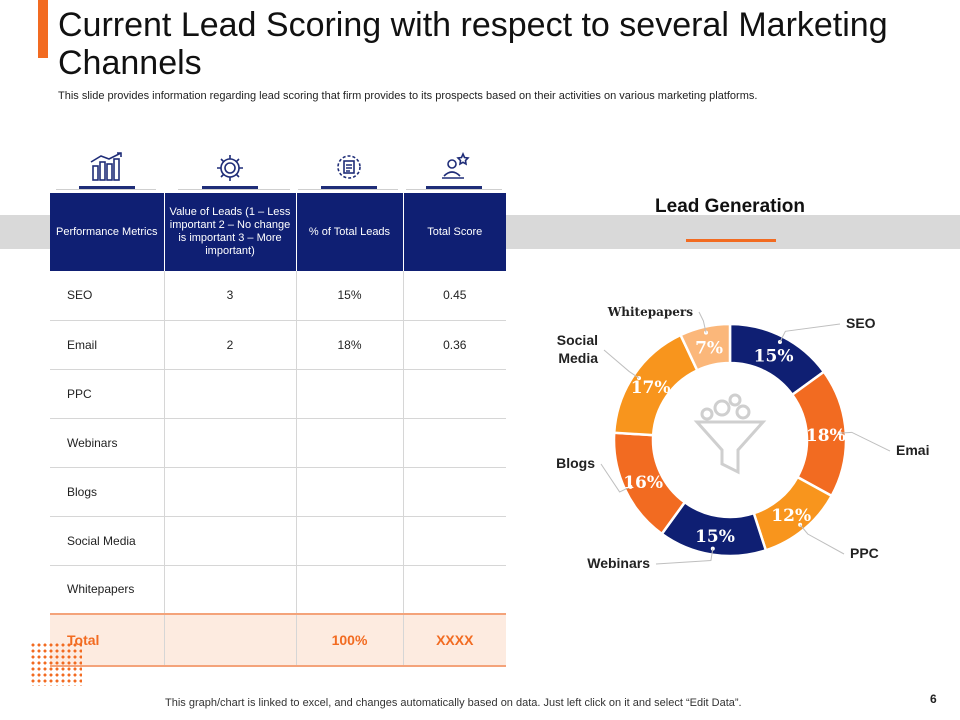 The width and height of the screenshot is (960, 720). Describe the element at coordinates (933, 699) in the screenshot. I see `page-number: 6` at that location.